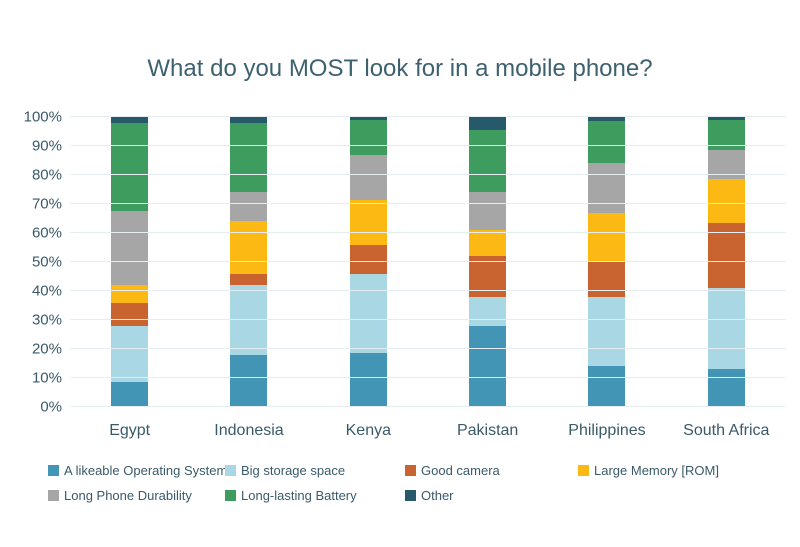 Image resolution: width=800 pixels, height=547 pixels. I want to click on y-axis-tick-label: 50%, so click(46, 262).